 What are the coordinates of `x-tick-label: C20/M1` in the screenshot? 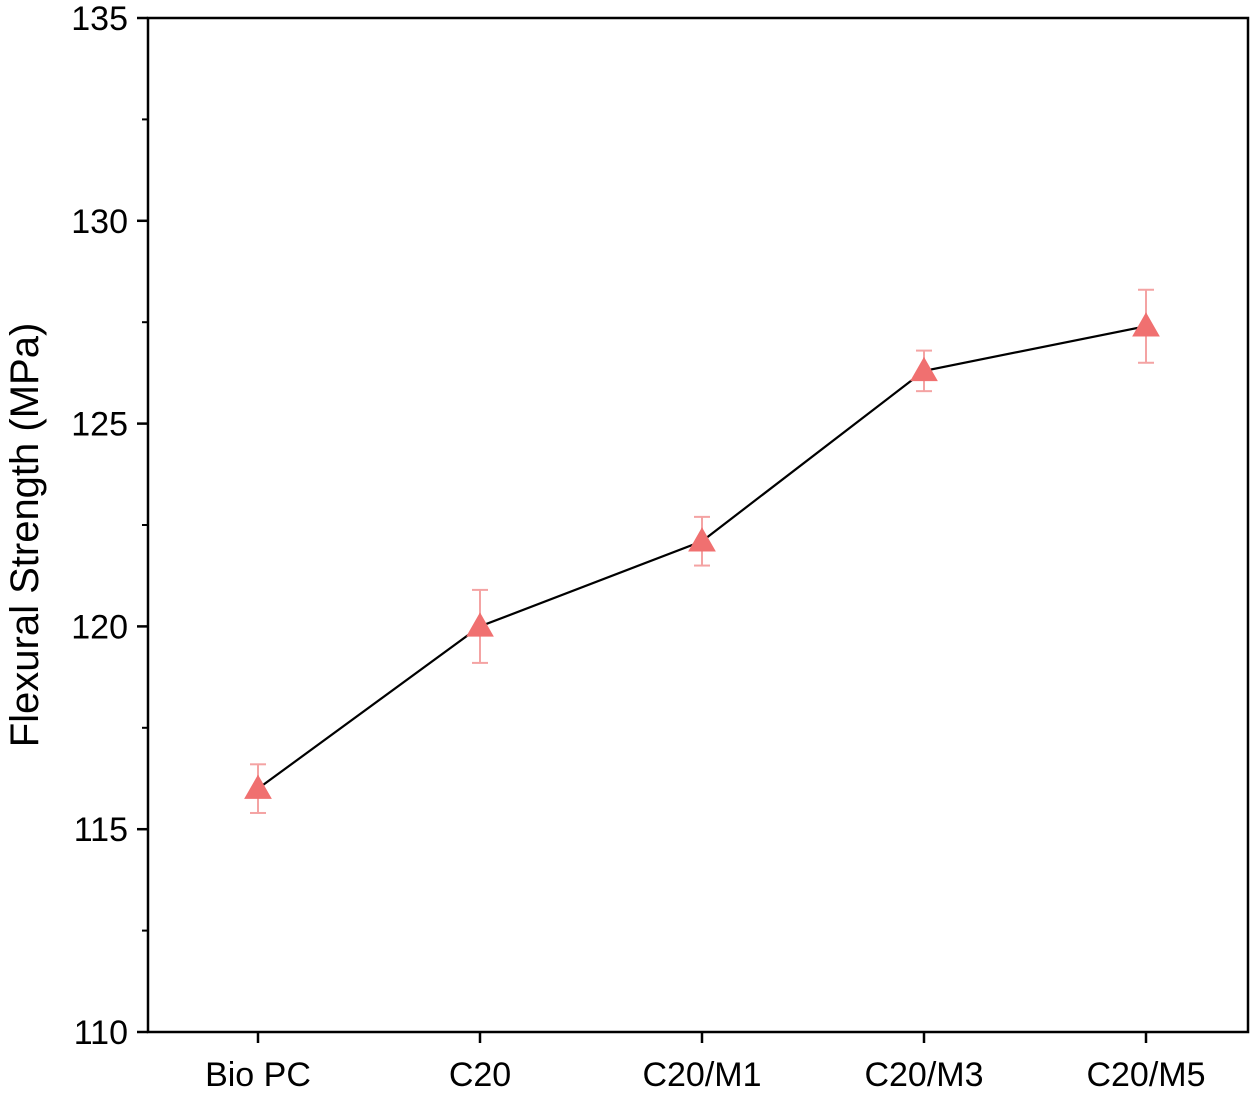 It's located at (701, 1075).